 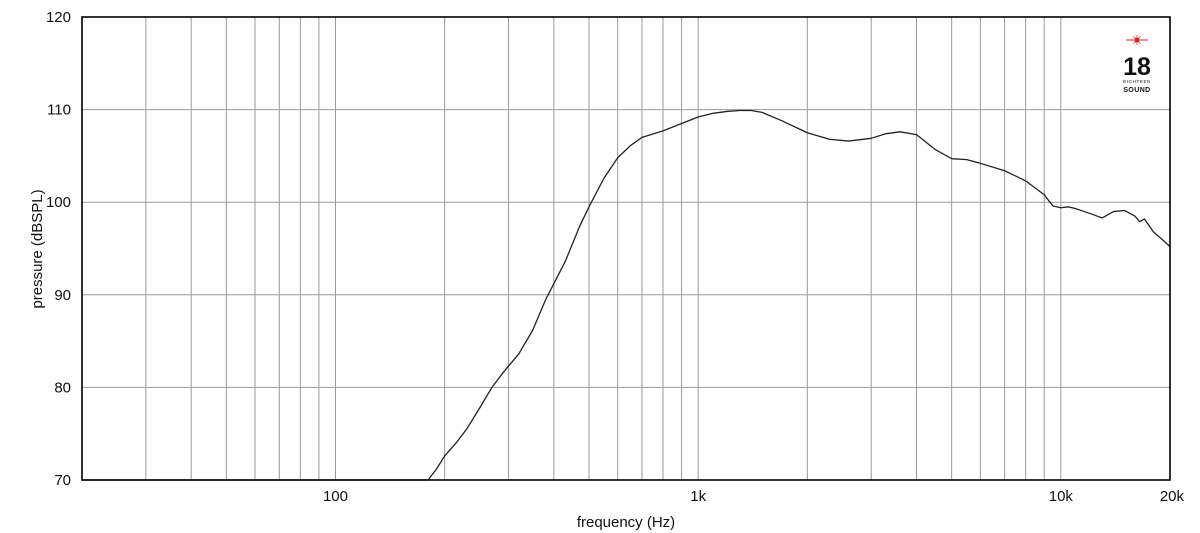 I want to click on x-tick-label: 100, so click(x=335, y=496).